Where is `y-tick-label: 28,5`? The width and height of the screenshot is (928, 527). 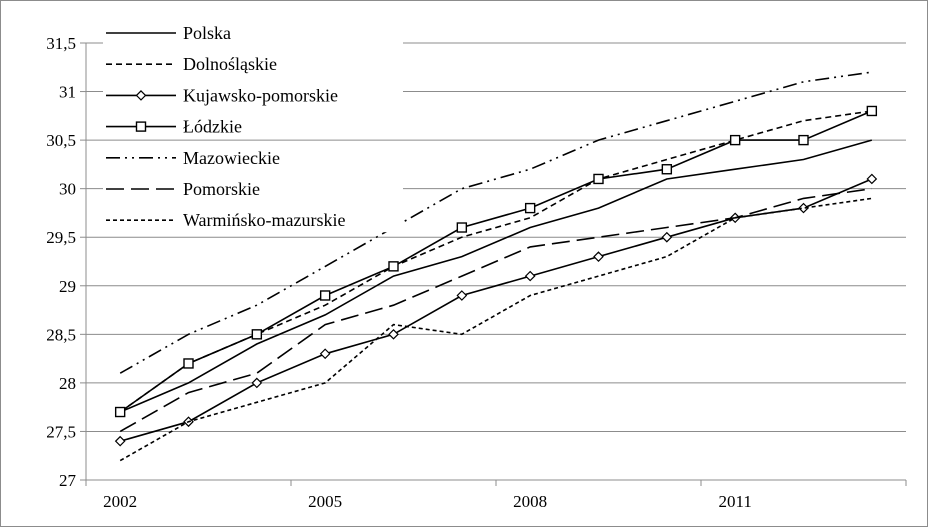 y-tick-label: 28,5 is located at coordinates (61, 334).